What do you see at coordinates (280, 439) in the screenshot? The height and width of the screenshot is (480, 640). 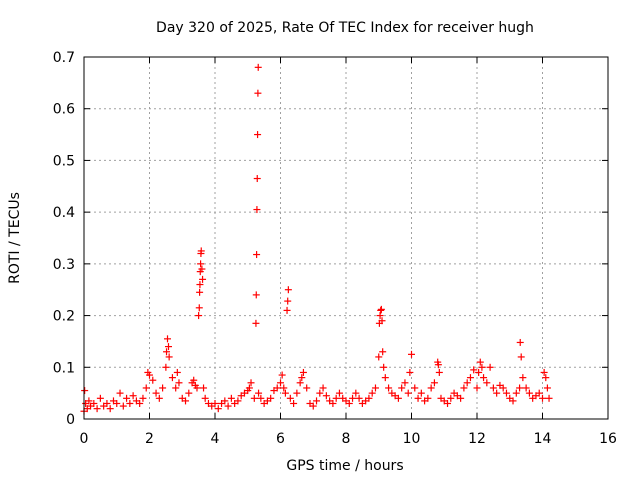 I see `x-tick-label: 6` at bounding box center [280, 439].